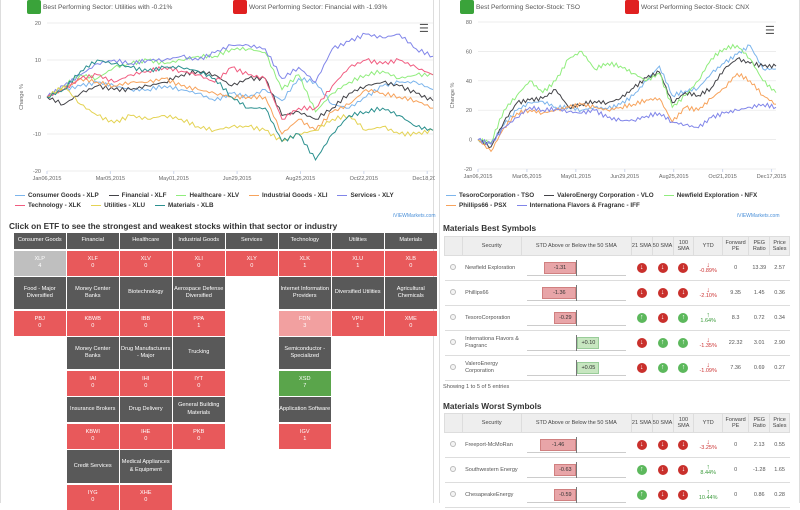 This screenshot has height=510, width=800. I want to click on arrow-up-circle-icon: ↑, so click(683, 318).